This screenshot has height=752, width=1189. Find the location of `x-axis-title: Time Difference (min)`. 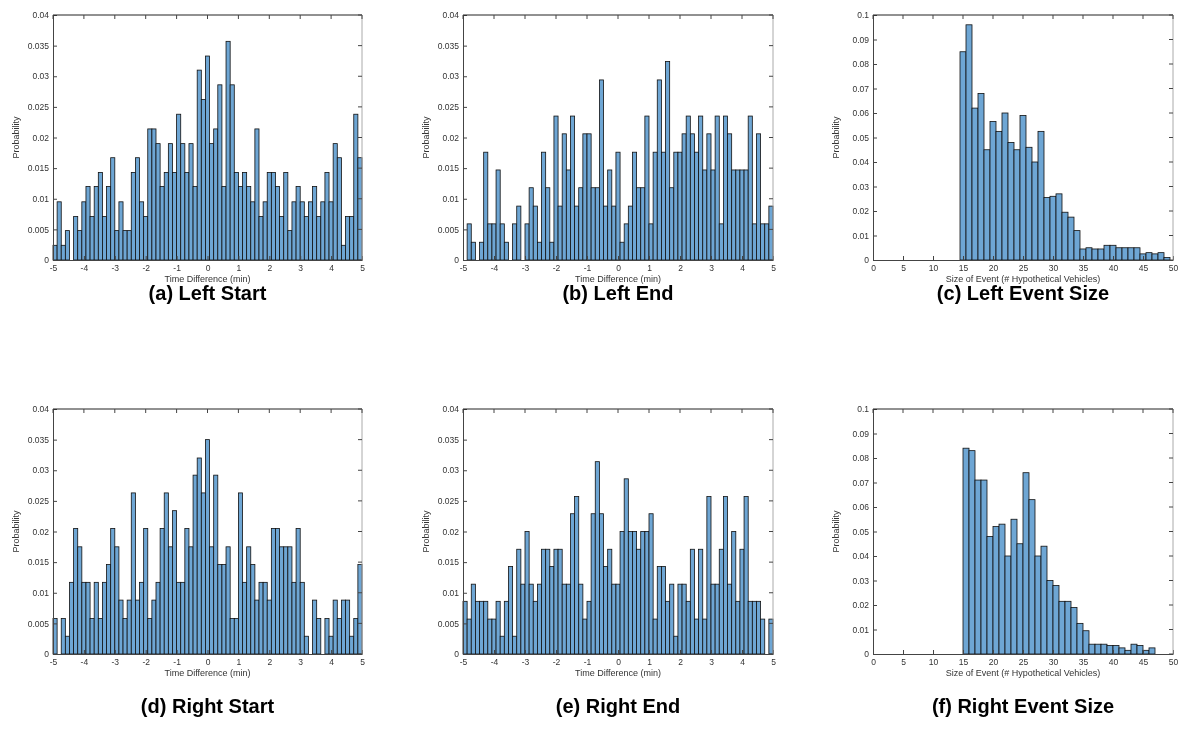

x-axis-title: Time Difference (min) is located at coordinates (207, 673).